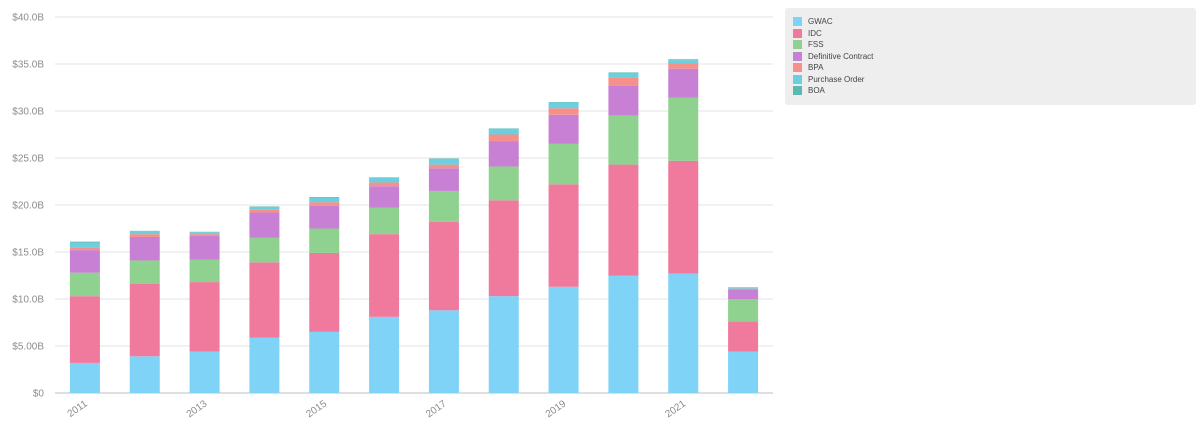  What do you see at coordinates (28, 18) in the screenshot?
I see `y-tick-label: $40.0B` at bounding box center [28, 18].